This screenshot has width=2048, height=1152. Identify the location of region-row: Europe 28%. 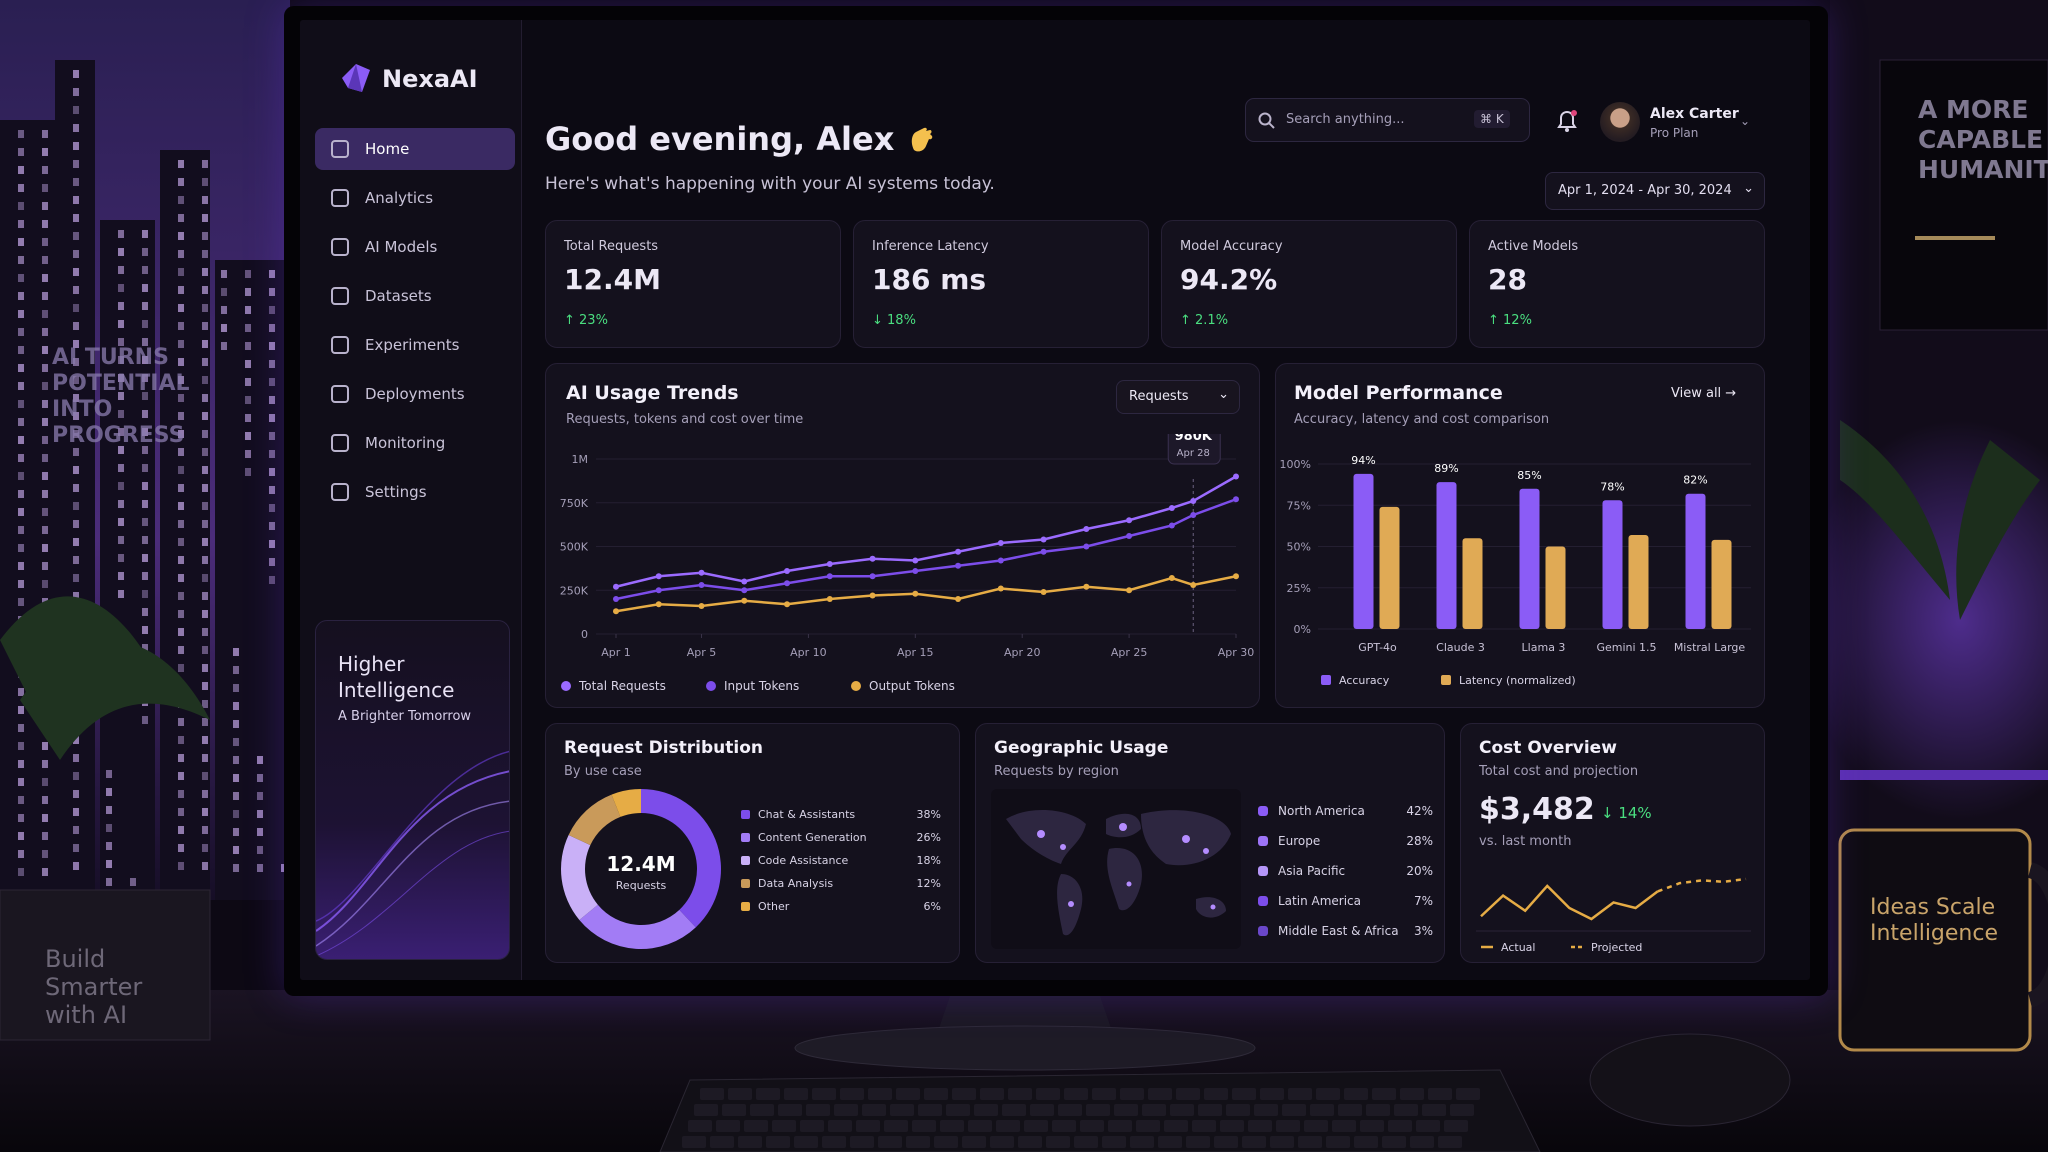
(1345, 841).